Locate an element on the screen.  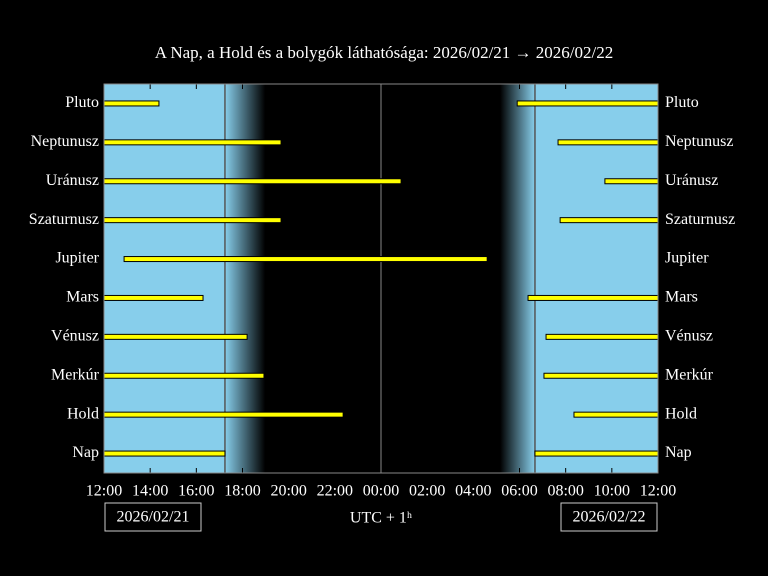
y-label-left: Vénusz is located at coordinates (75, 336).